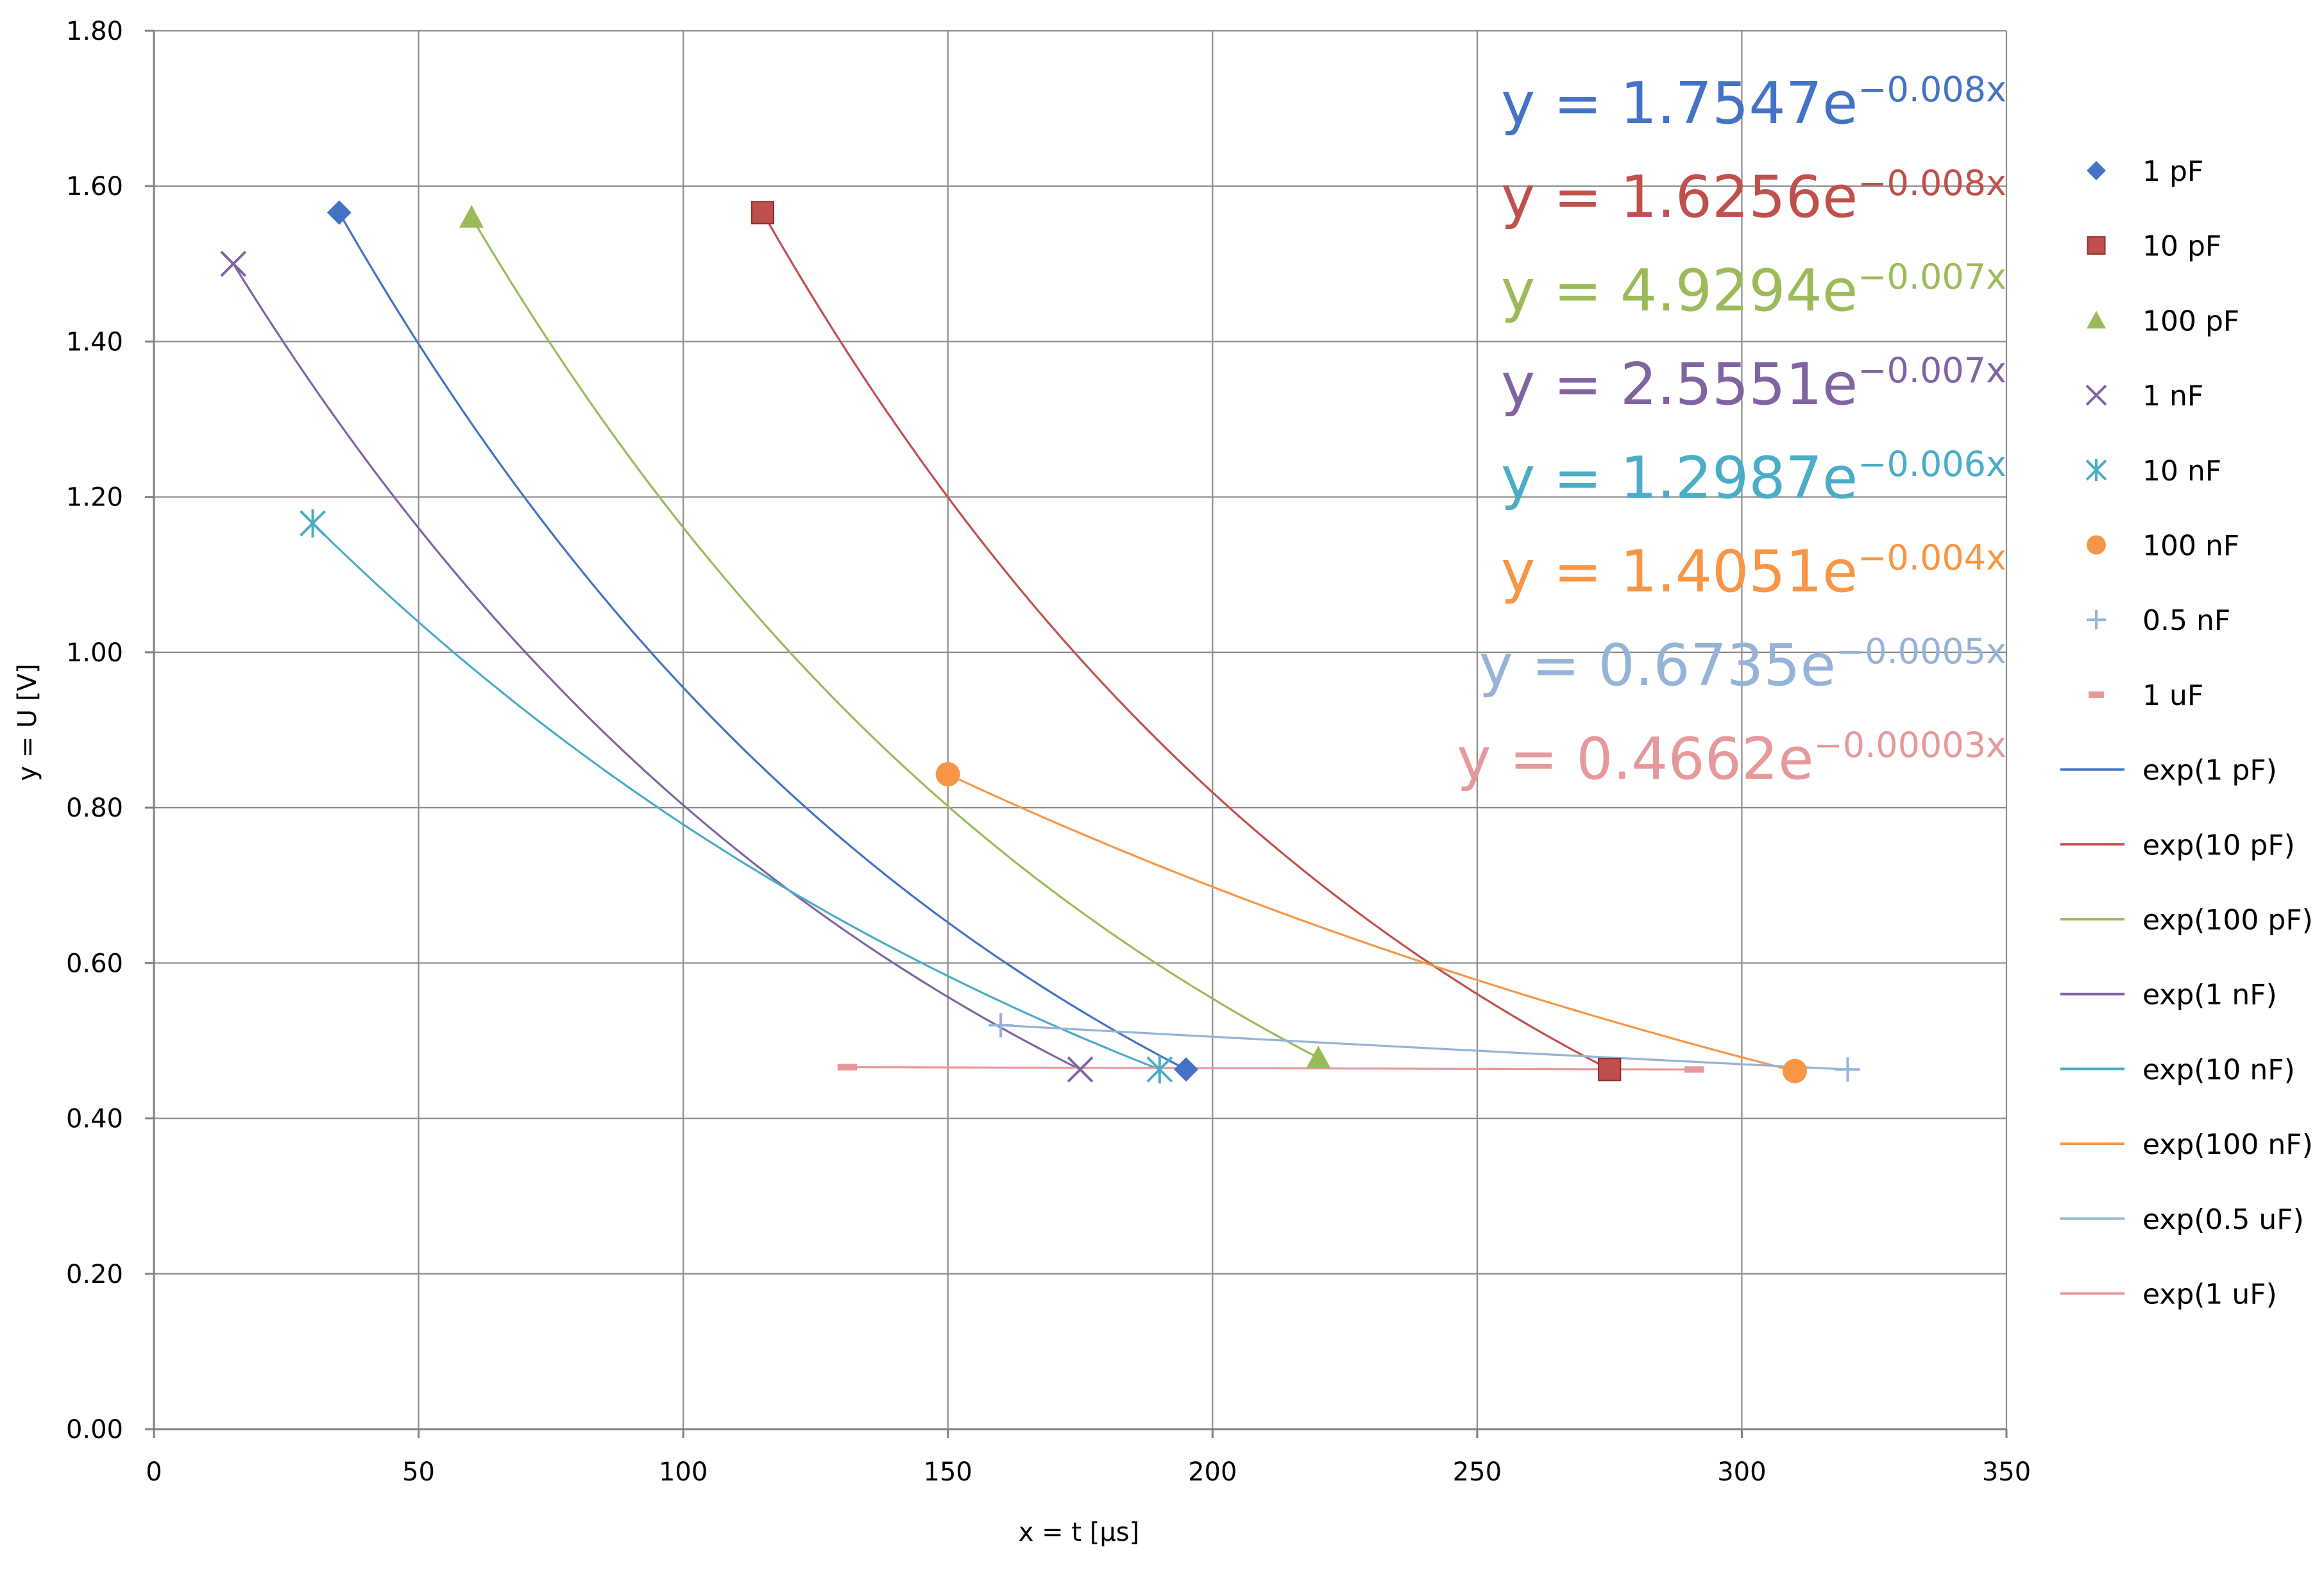  Describe the element at coordinates (2209, 995) in the screenshot. I see `legend-label: exp(1 nF)` at that location.